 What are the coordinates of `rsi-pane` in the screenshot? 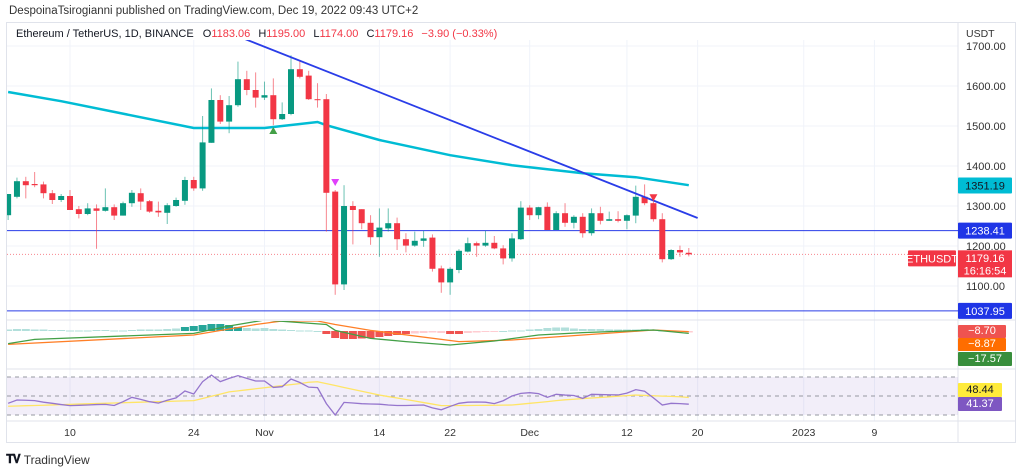 It's located at (482, 395).